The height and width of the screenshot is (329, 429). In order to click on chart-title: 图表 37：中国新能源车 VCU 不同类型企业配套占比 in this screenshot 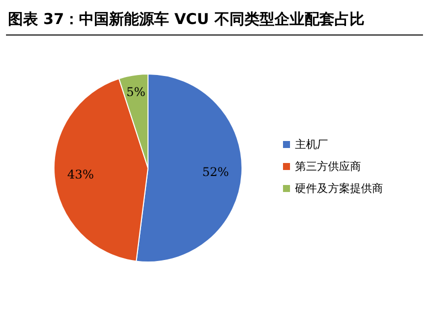, I will do `click(186, 19)`.